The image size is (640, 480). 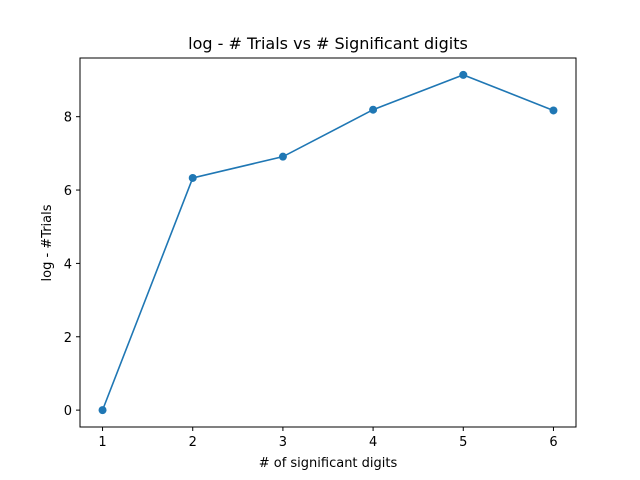 What do you see at coordinates (68, 118) in the screenshot?
I see `y-tick-label: 8` at bounding box center [68, 118].